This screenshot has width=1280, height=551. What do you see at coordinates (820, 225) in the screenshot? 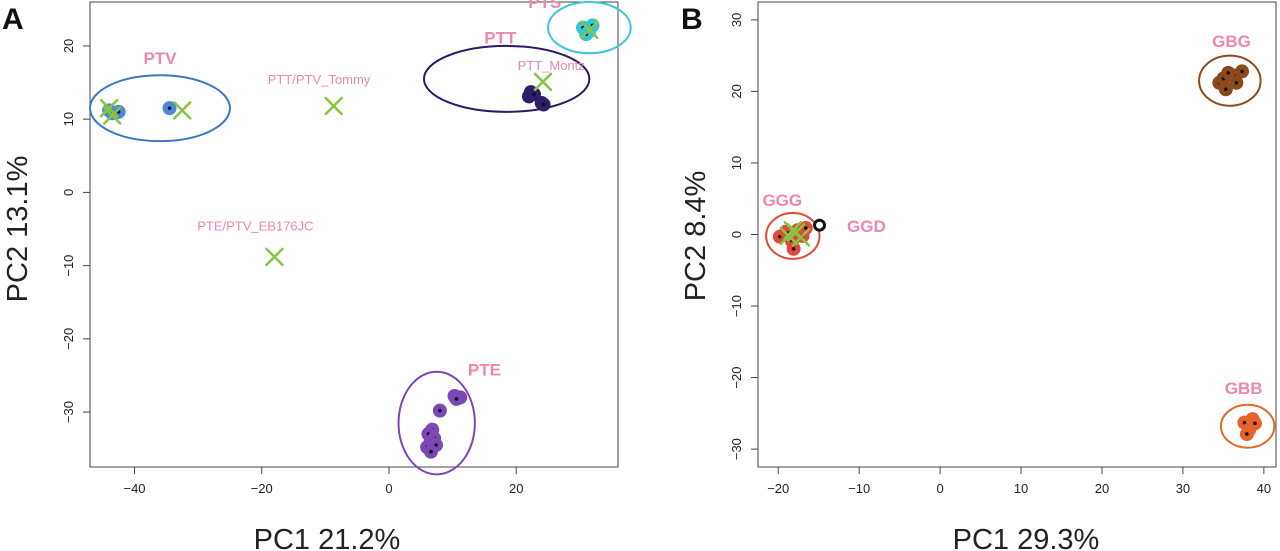
I see `ggd-open-point` at bounding box center [820, 225].